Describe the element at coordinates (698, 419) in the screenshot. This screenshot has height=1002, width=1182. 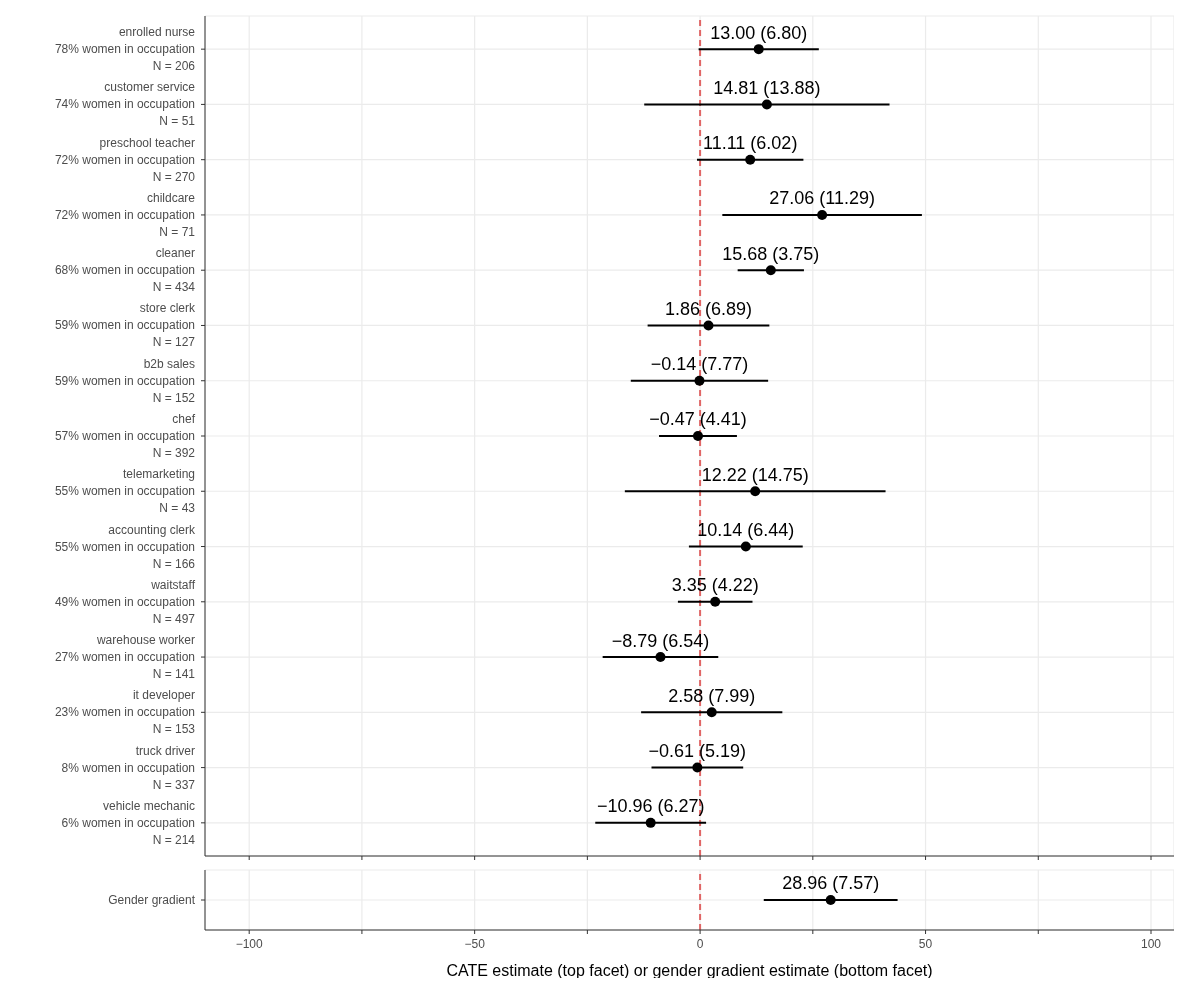
I see `data-label: −0.47 (4.41)` at that location.